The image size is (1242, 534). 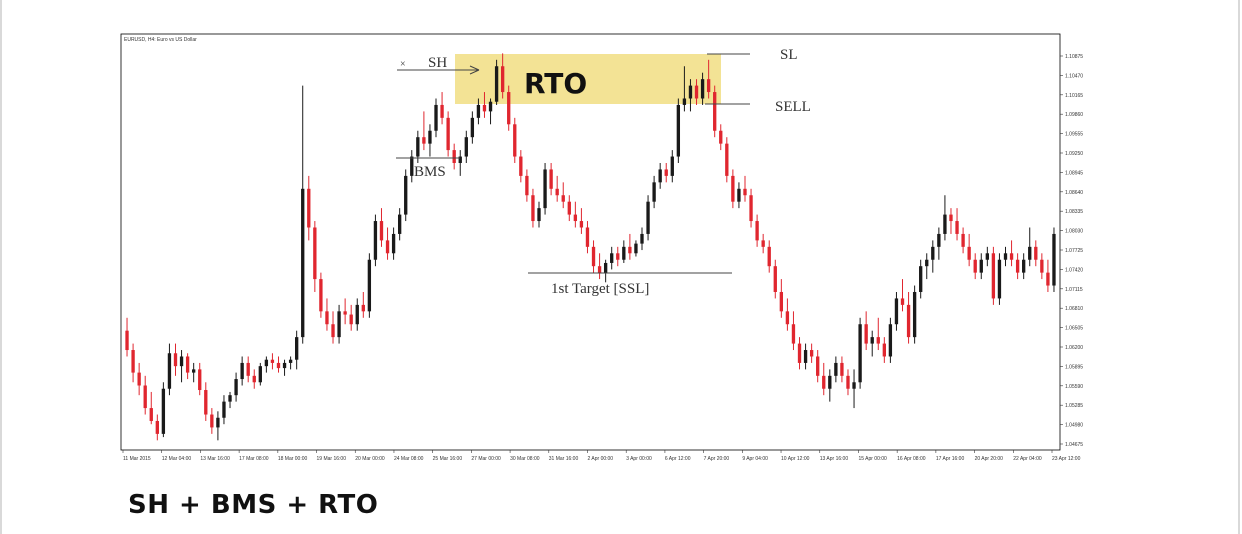 I want to click on y-tick-label: 1.07115, so click(x=1074, y=290).